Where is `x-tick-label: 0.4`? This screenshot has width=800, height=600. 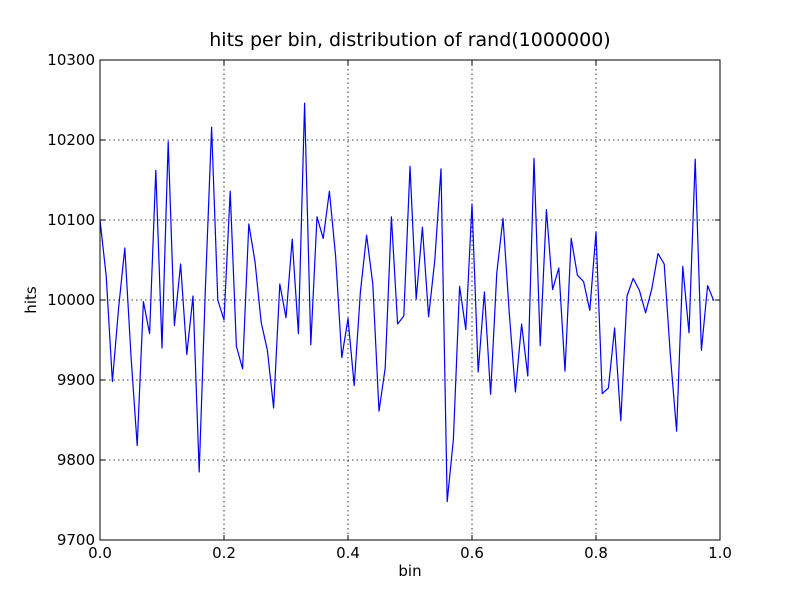
x-tick-label: 0.4 is located at coordinates (348, 553).